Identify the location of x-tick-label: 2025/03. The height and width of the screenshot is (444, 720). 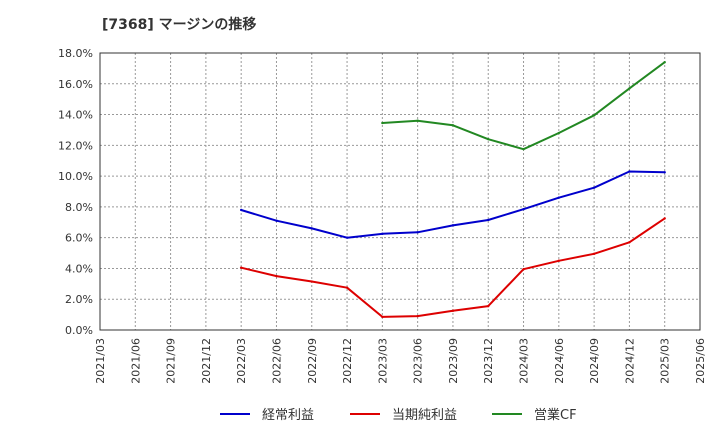
(665, 361).